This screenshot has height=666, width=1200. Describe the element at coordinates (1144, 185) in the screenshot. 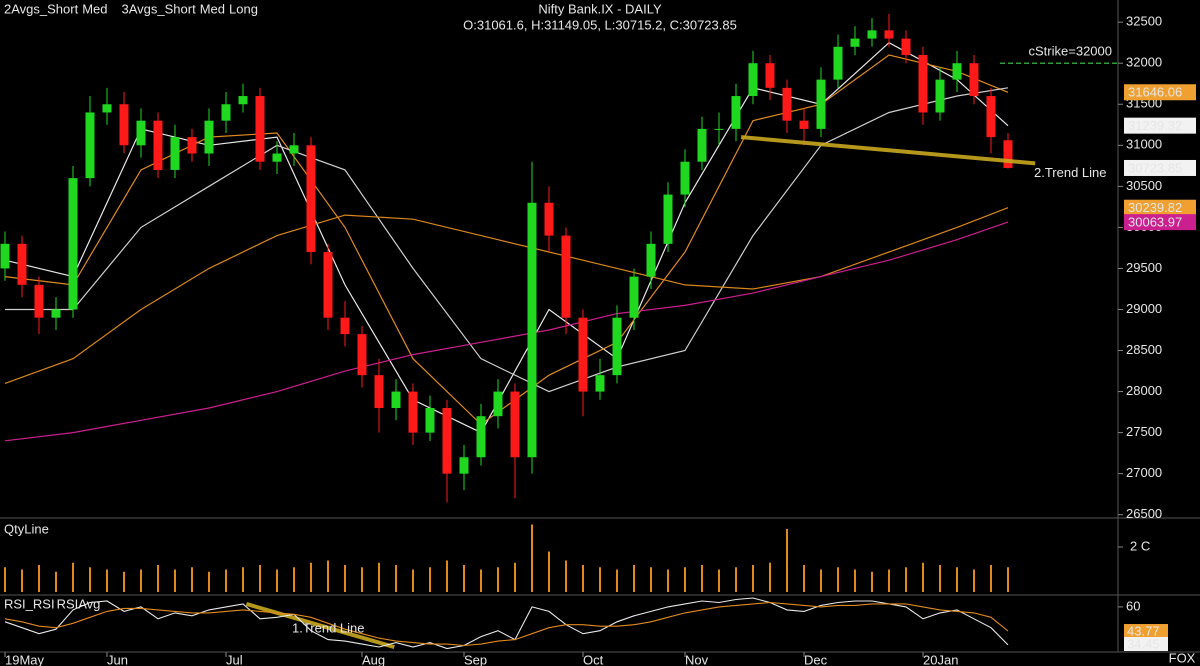

I see `y-tick-label: 30500` at that location.